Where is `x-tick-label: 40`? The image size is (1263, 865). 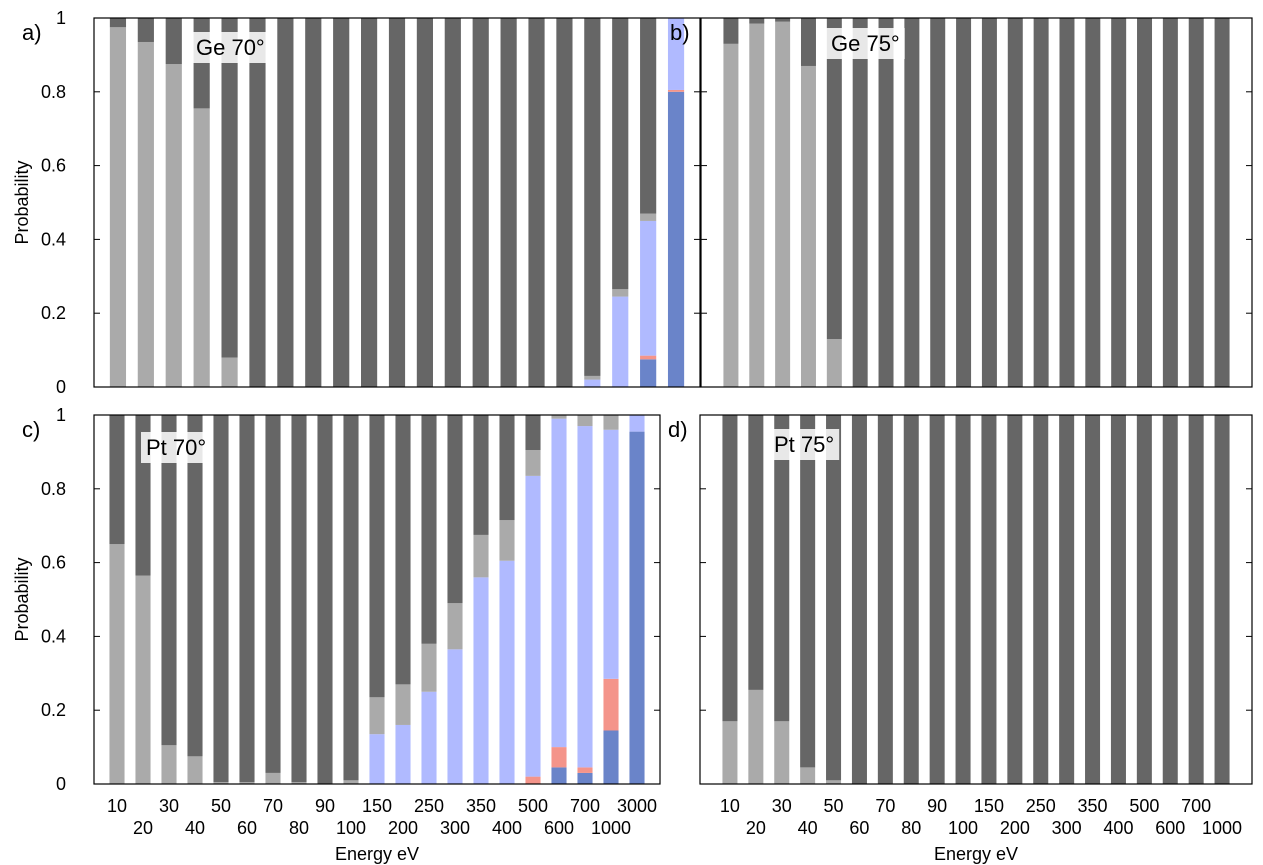
x-tick-label: 40 is located at coordinates (195, 828).